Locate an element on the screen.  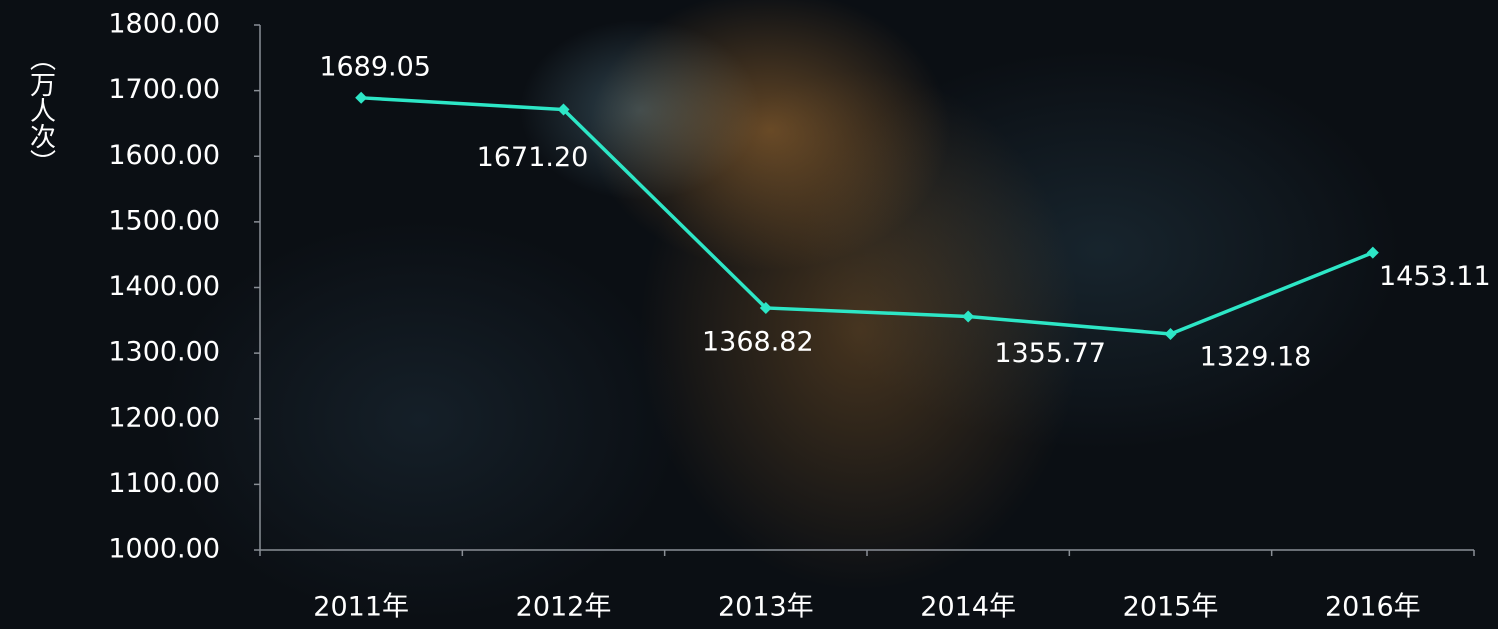
x-tick-label: 2015年 is located at coordinates (1171, 607).